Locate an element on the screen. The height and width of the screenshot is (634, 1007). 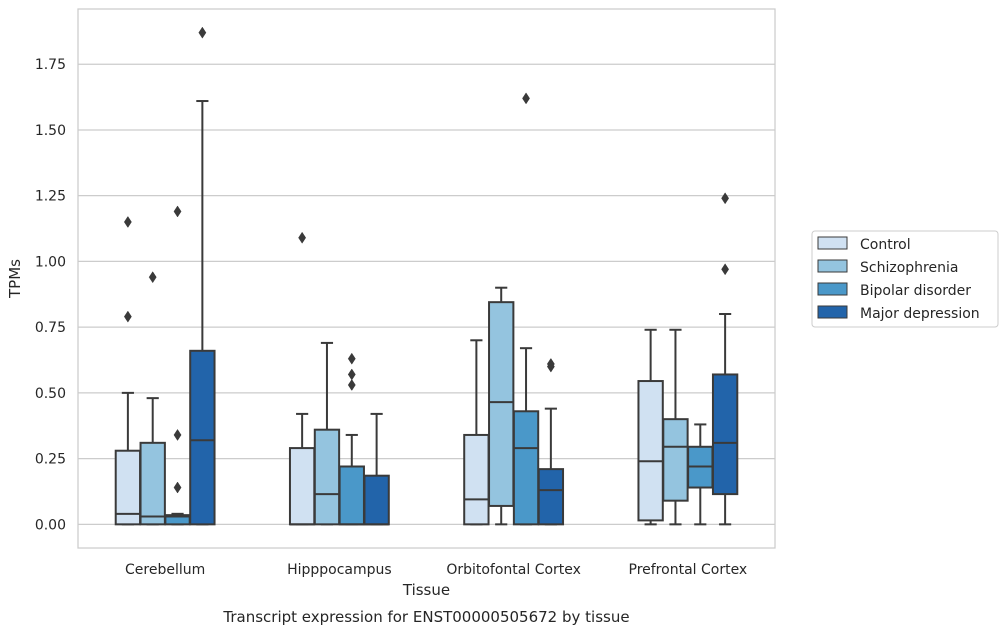
legend-label: Control is located at coordinates (885, 245).